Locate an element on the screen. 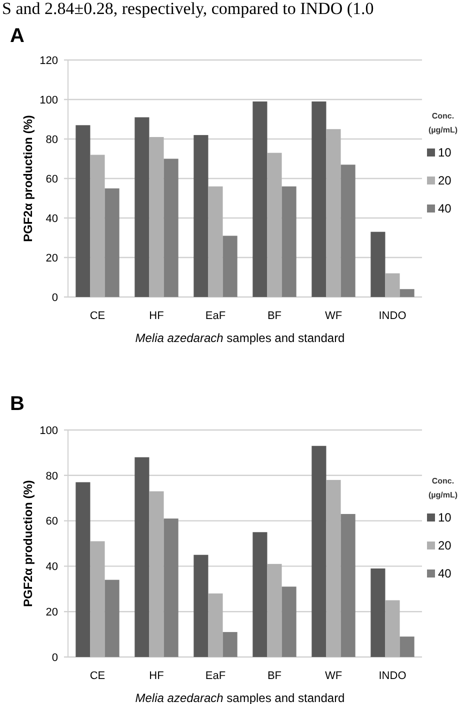  chart-title: A is located at coordinates (17, 36).